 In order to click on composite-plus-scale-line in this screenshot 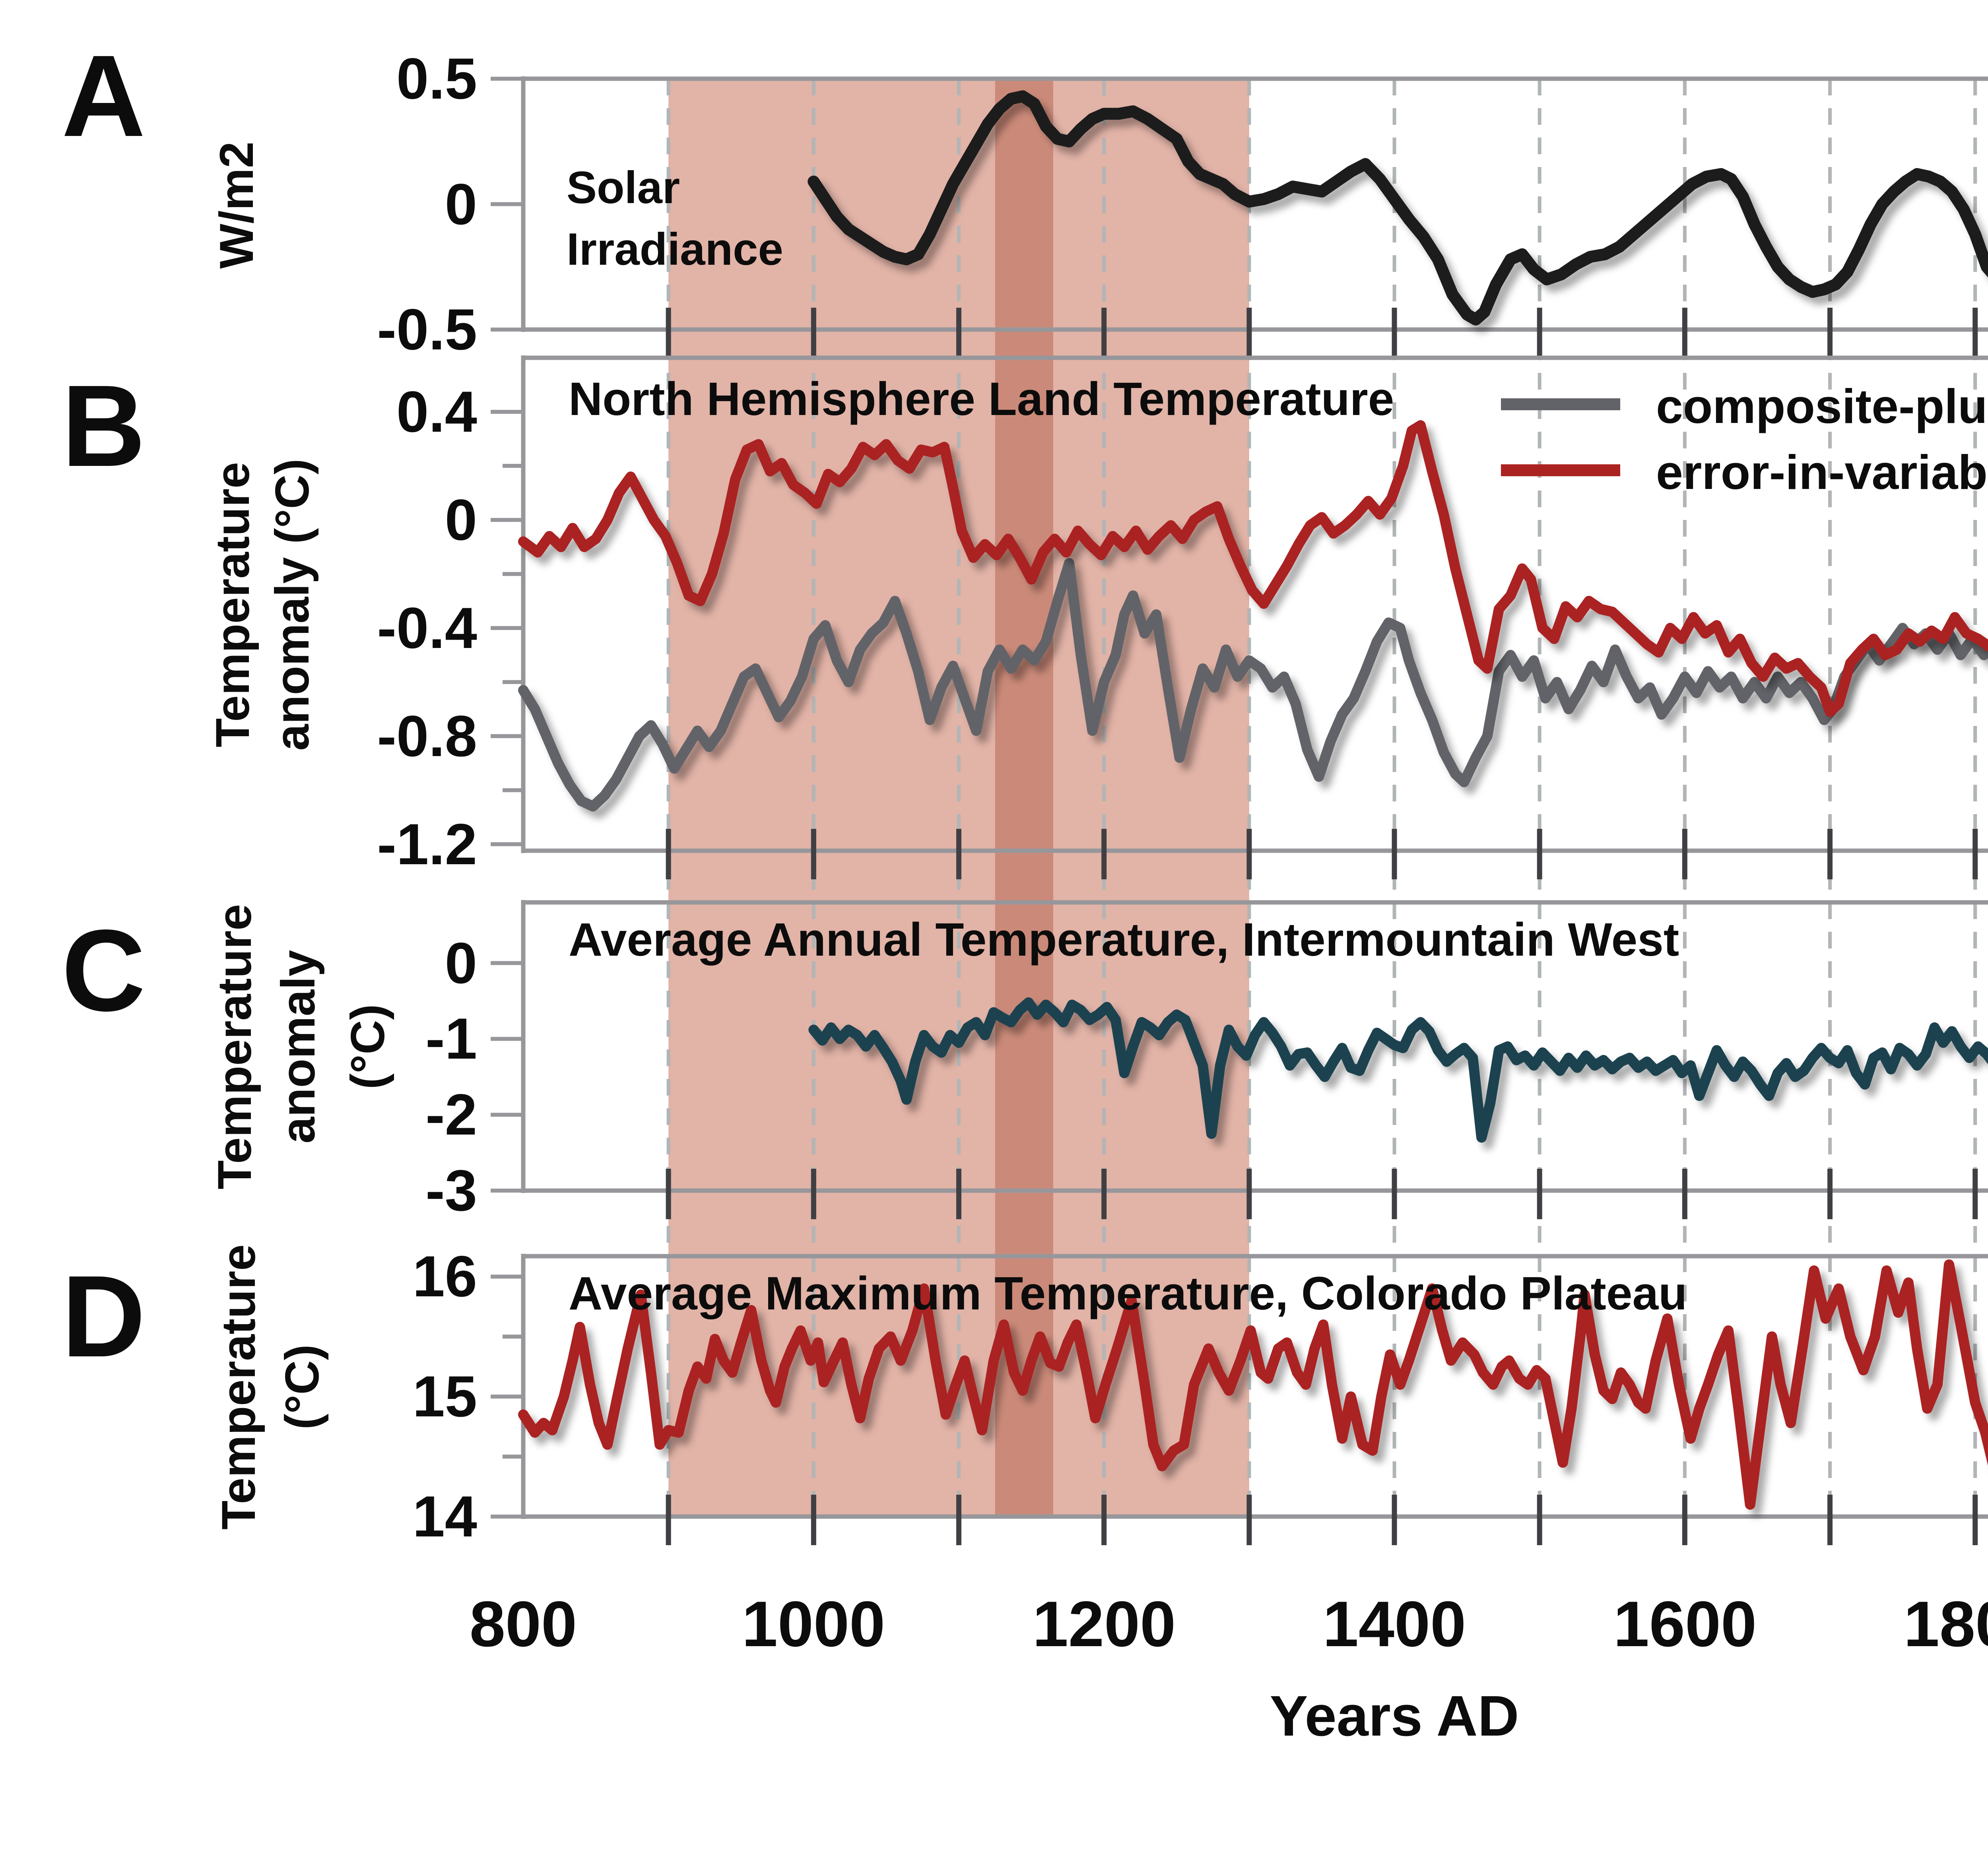, I will do `click(1253, 685)`.